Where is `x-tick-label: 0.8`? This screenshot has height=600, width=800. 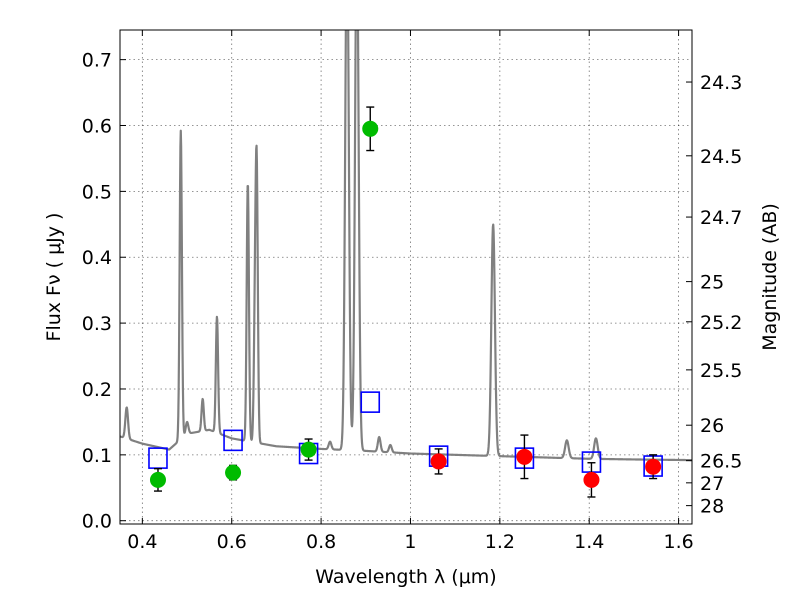 x-tick-label: 0.8 is located at coordinates (321, 542).